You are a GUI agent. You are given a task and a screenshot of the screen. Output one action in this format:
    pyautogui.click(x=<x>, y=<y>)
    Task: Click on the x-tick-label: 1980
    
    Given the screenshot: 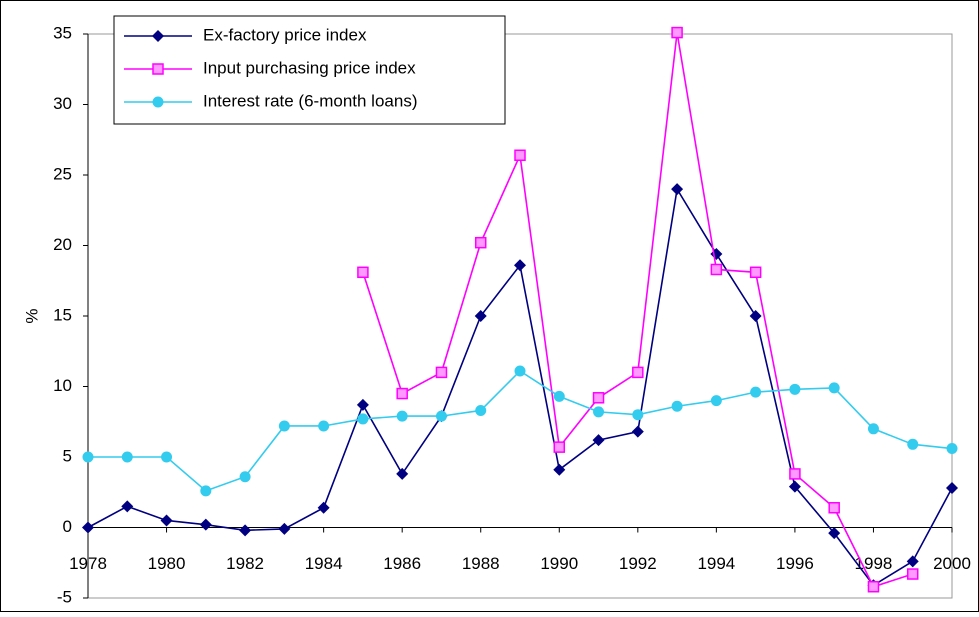 What is the action you would take?
    pyautogui.click(x=167, y=563)
    